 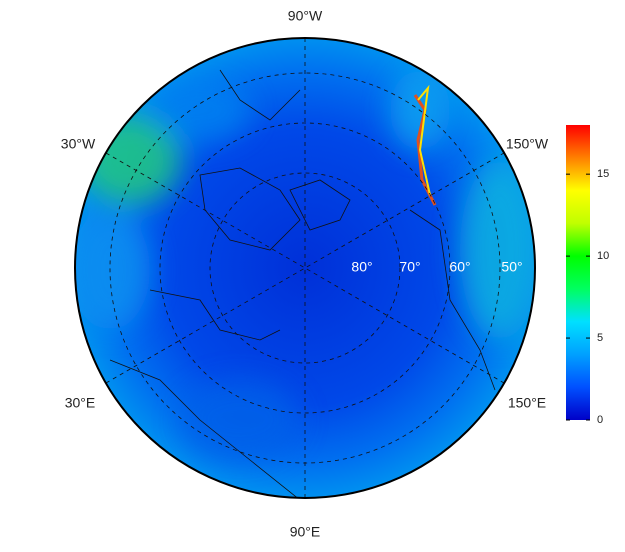 What do you see at coordinates (527, 144) in the screenshot?
I see `longitude-label: 150°W` at bounding box center [527, 144].